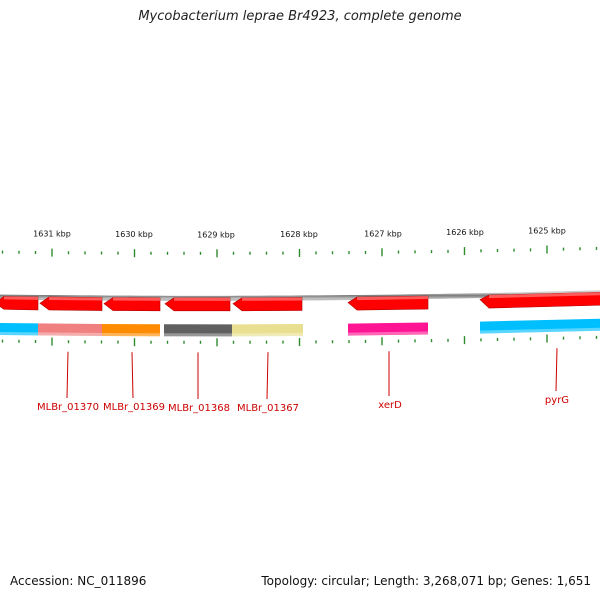 The width and height of the screenshot is (600, 600). I want to click on scale-tick-label: 1627 kbp, so click(383, 233).